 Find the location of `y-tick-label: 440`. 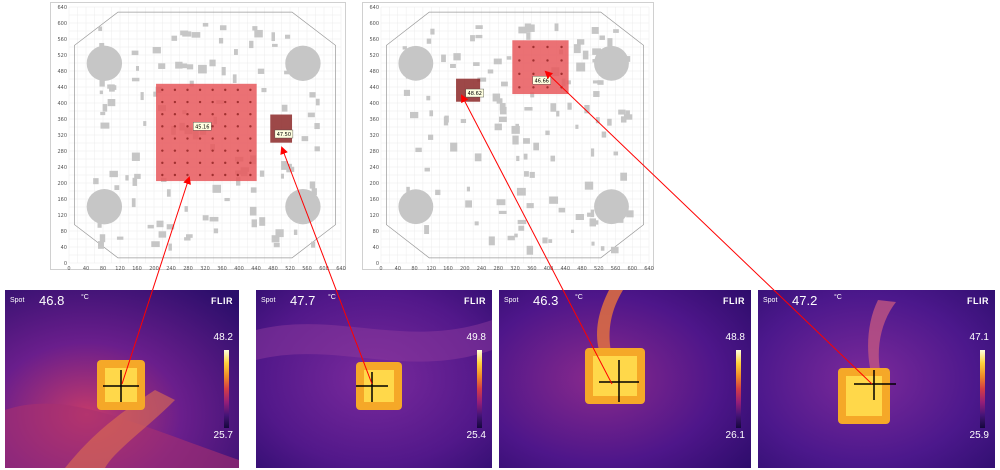

y-tick-label: 440 is located at coordinates (374, 88).